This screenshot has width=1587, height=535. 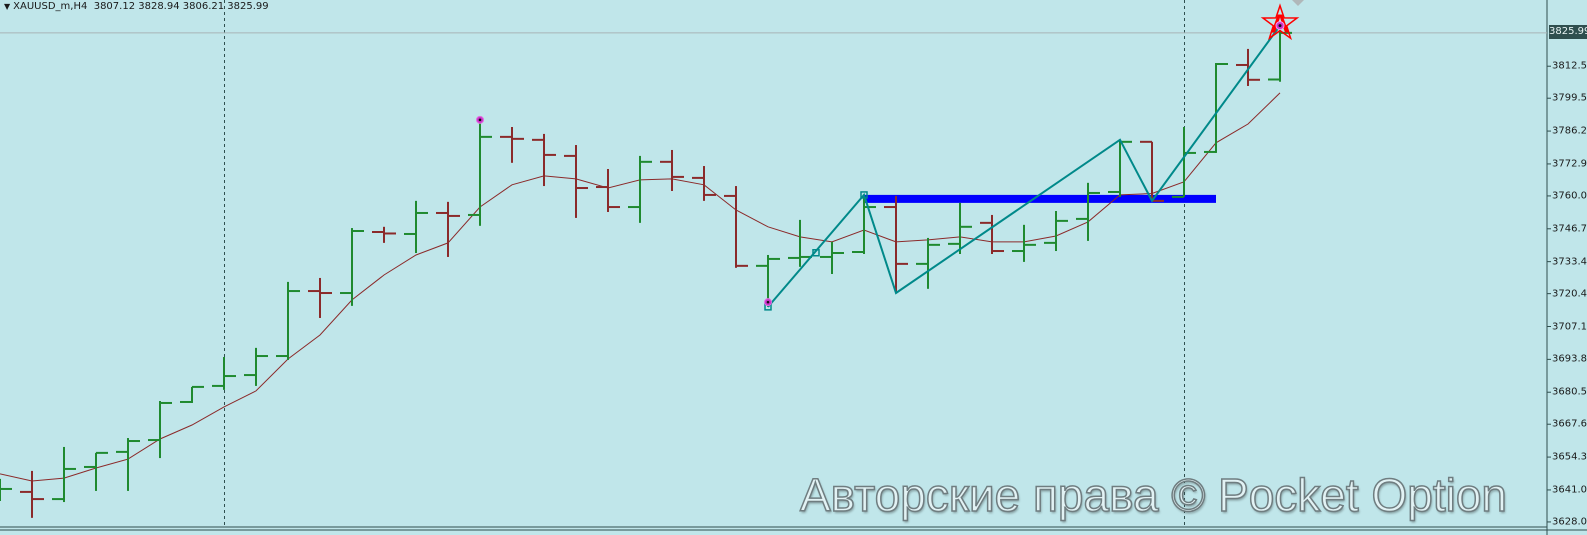 What do you see at coordinates (1569, 294) in the screenshot?
I see `y-tick-label: 3720.45` at bounding box center [1569, 294].